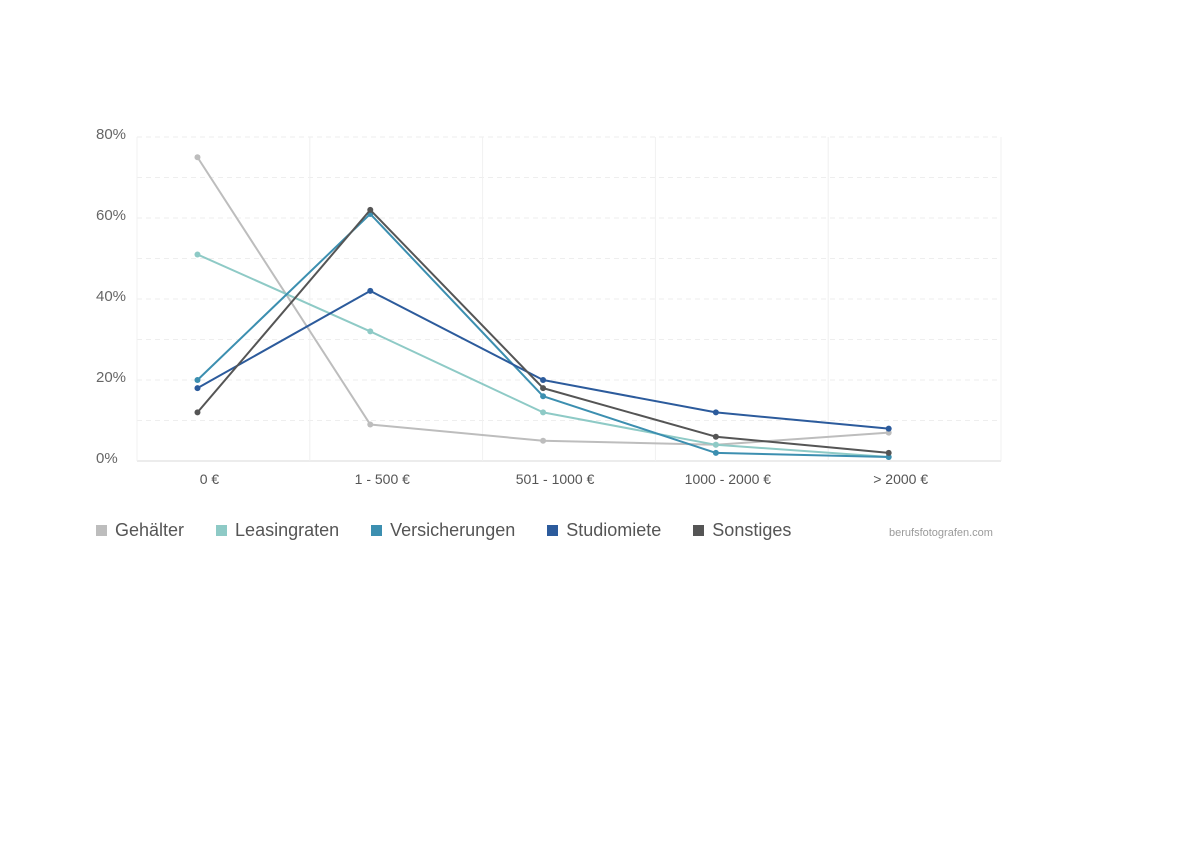  What do you see at coordinates (728, 479) in the screenshot?
I see `x-tick-label: 1000 - 2000 €` at bounding box center [728, 479].